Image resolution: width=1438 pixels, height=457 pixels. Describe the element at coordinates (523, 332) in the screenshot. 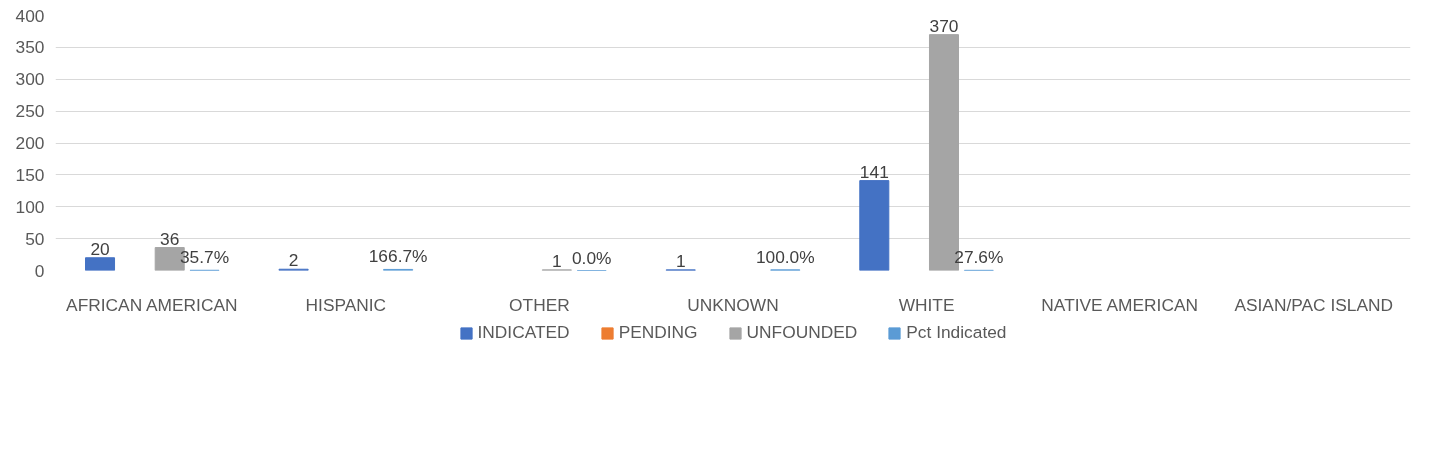

I see `legend-label: INDICATED` at that location.